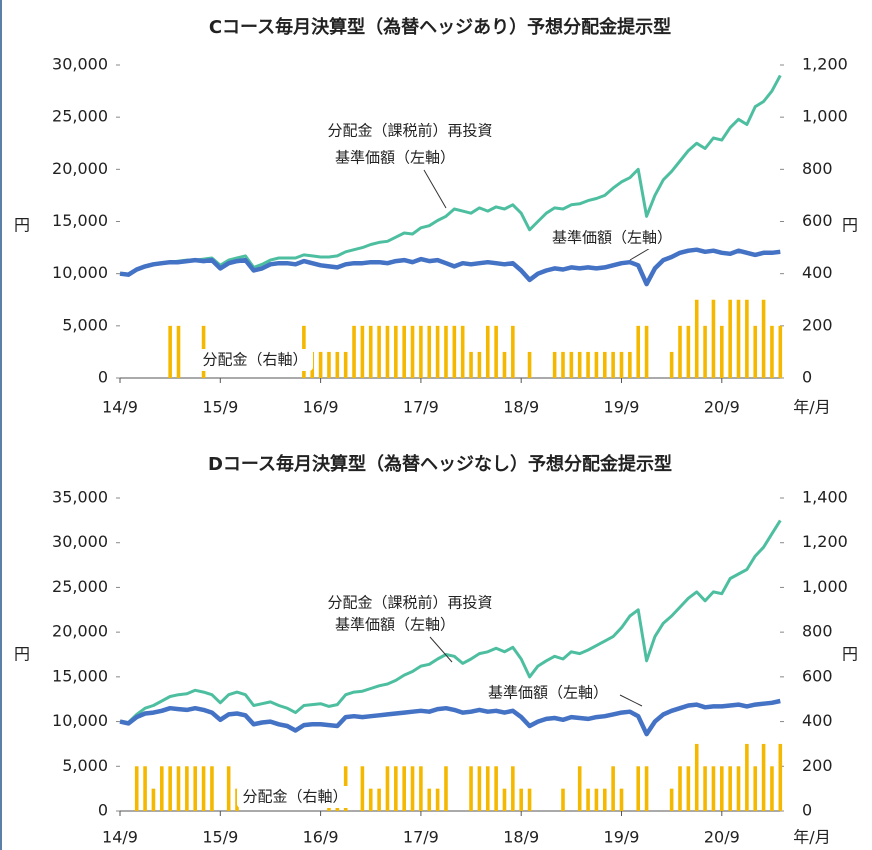 The image size is (872, 850). What do you see at coordinates (825, 586) in the screenshot?
I see `y2-tick-label: 1,000` at bounding box center [825, 586].